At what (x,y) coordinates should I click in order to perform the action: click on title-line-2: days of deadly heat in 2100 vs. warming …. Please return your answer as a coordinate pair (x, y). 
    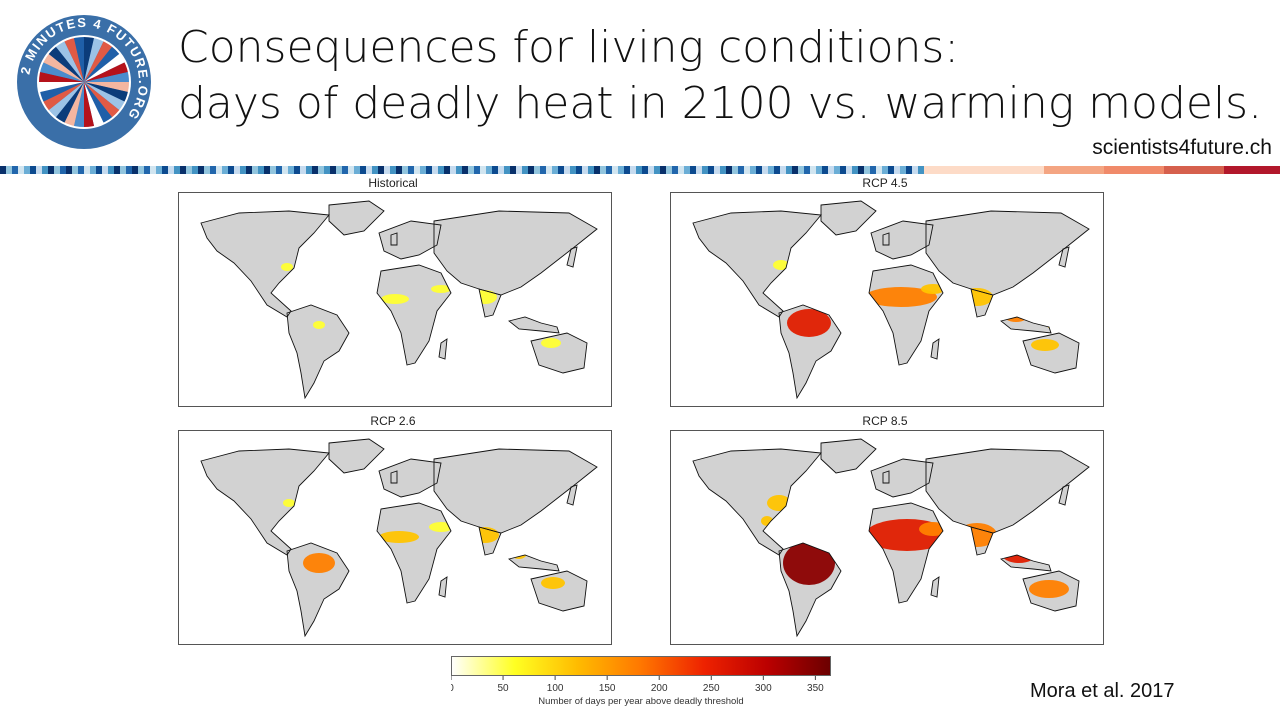
    Looking at the image, I should click on (720, 103).